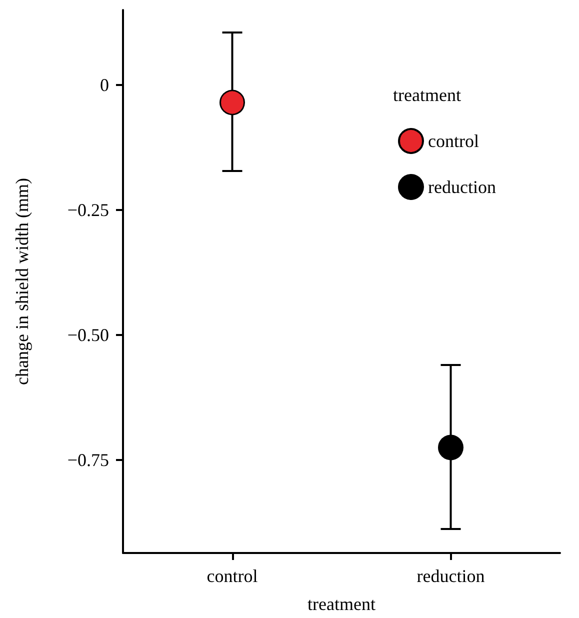 The width and height of the screenshot is (579, 618). I want to click on y-axis-title: change in shield width (mm), so click(22, 281).